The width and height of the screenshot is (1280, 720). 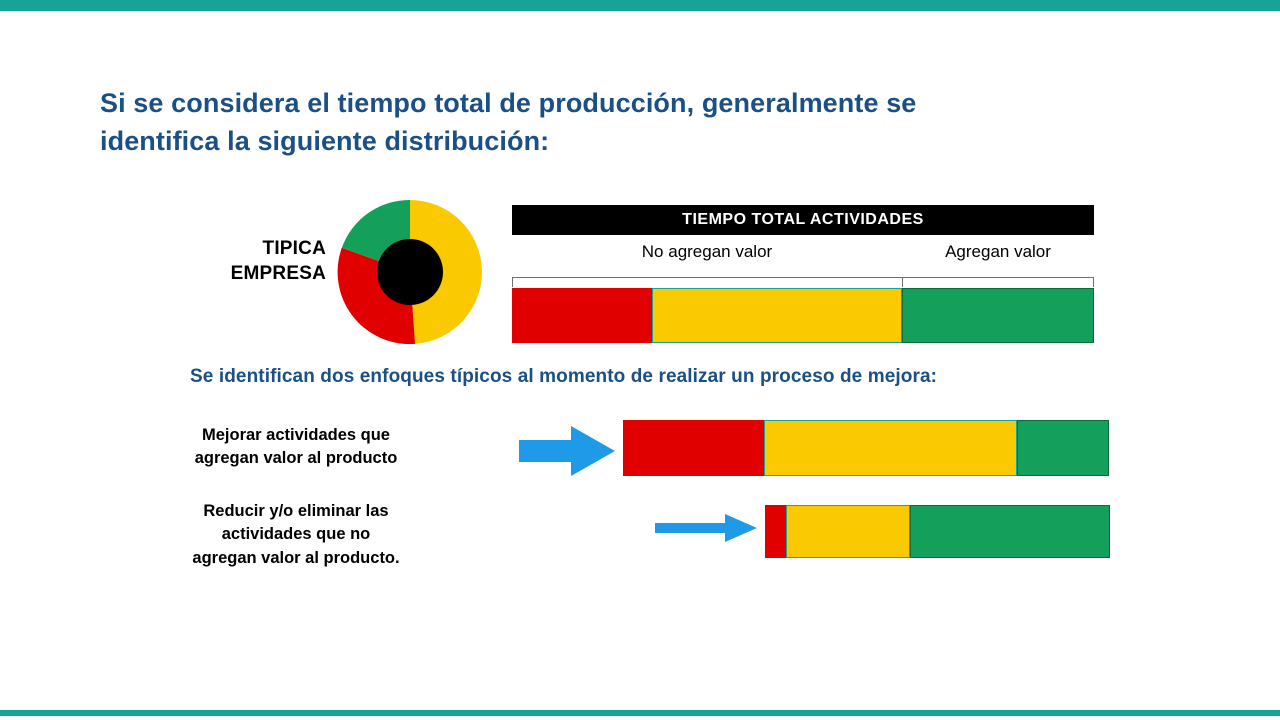 I want to click on tipica-empresa-chart: TIPICA EMPRESA, so click(x=346, y=273).